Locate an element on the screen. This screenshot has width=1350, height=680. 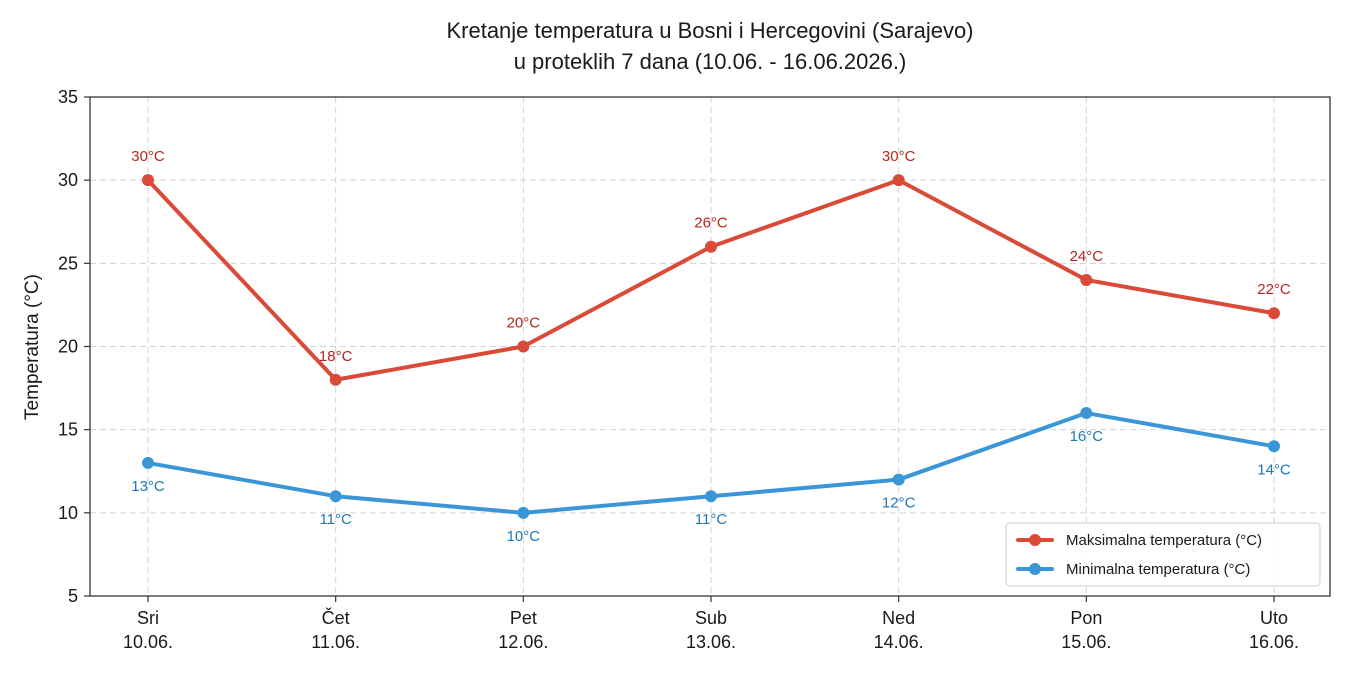
y-tick-label: 5 is located at coordinates (73, 596).